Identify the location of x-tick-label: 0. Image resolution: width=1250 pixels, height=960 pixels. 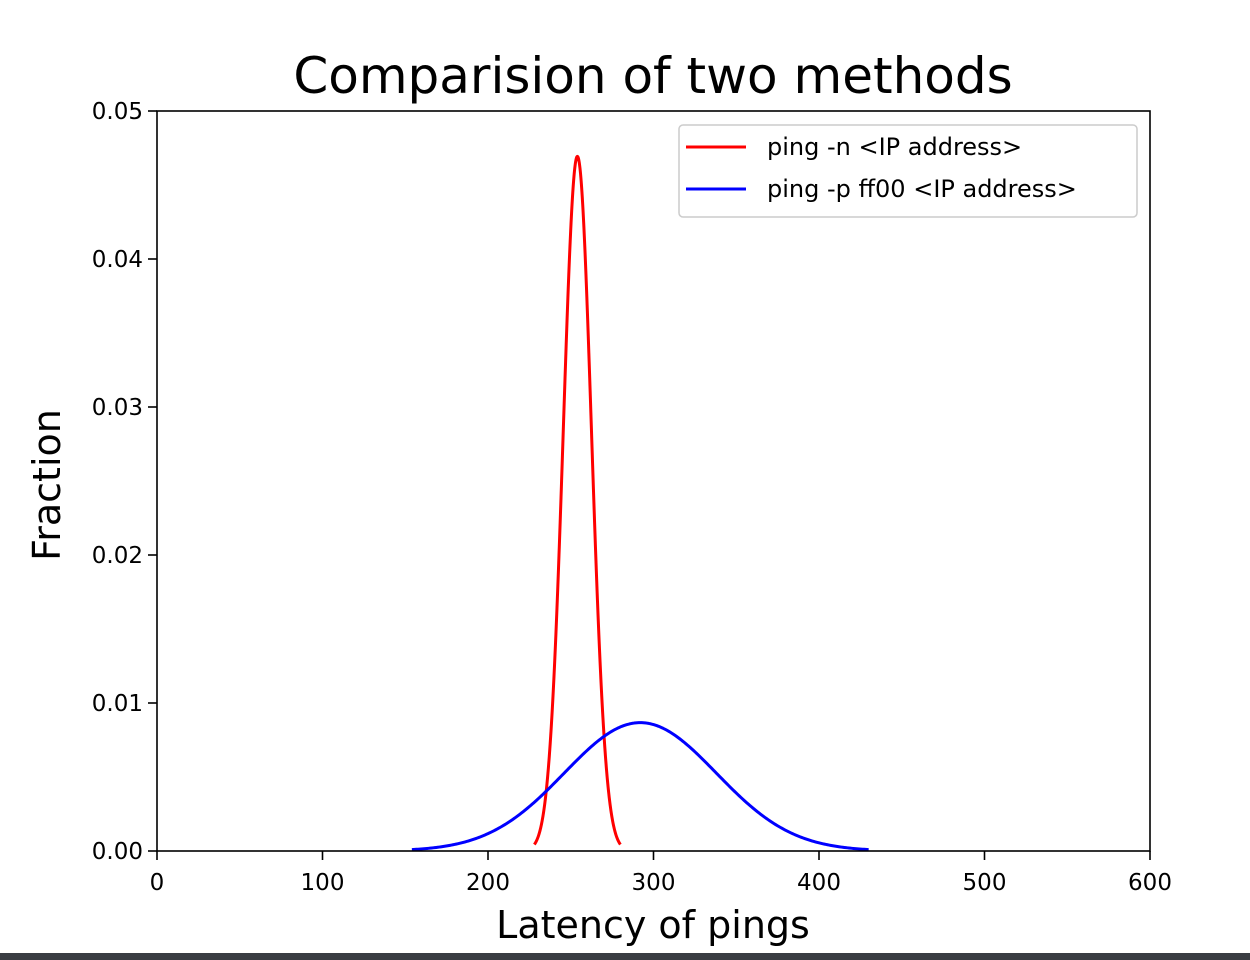
(157, 883).